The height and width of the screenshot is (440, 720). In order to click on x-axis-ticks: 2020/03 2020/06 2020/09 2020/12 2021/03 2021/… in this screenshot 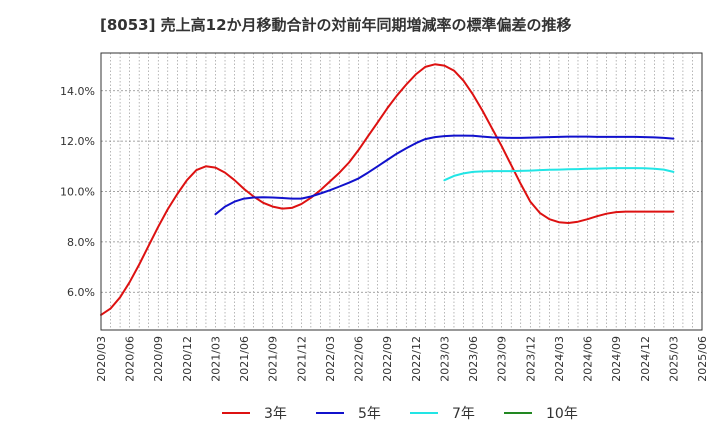, I will do `click(402, 359)`.